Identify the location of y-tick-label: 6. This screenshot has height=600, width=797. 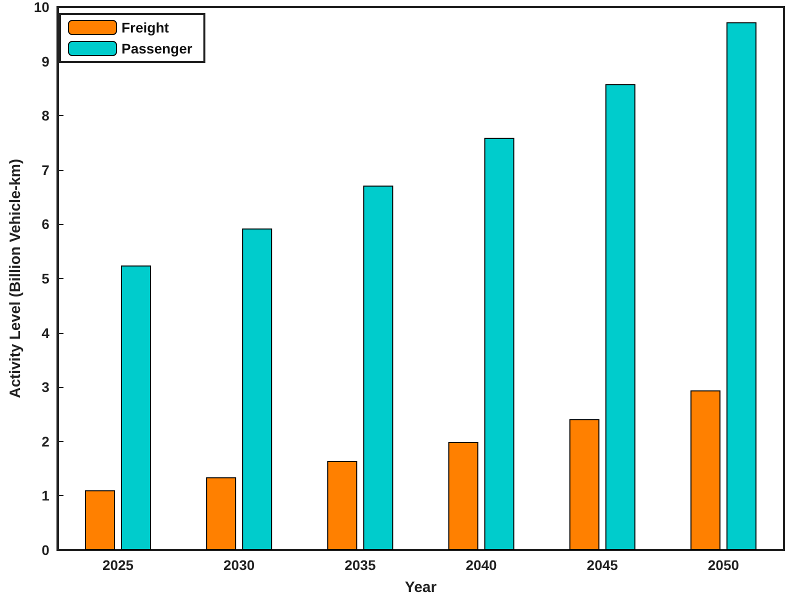
(46, 224).